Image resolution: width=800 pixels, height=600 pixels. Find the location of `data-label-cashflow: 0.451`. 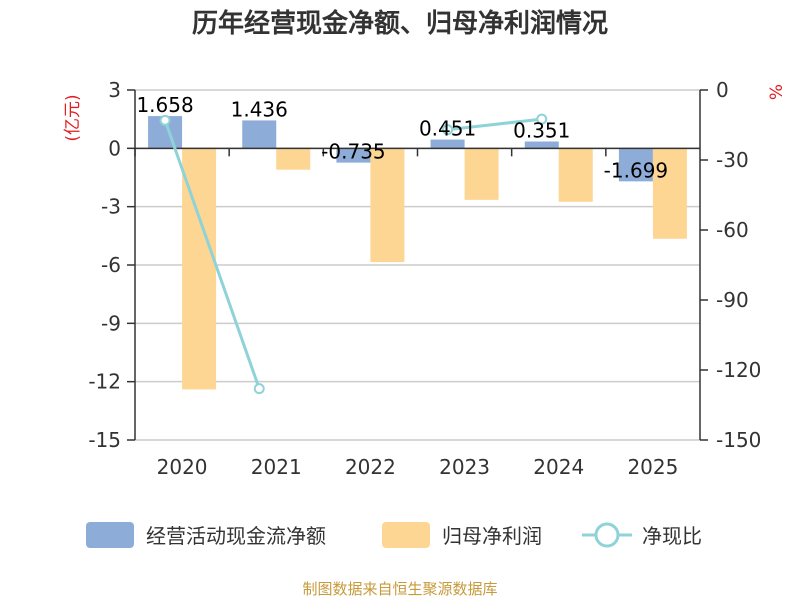

data-label-cashflow: 0.451 is located at coordinates (447, 129).